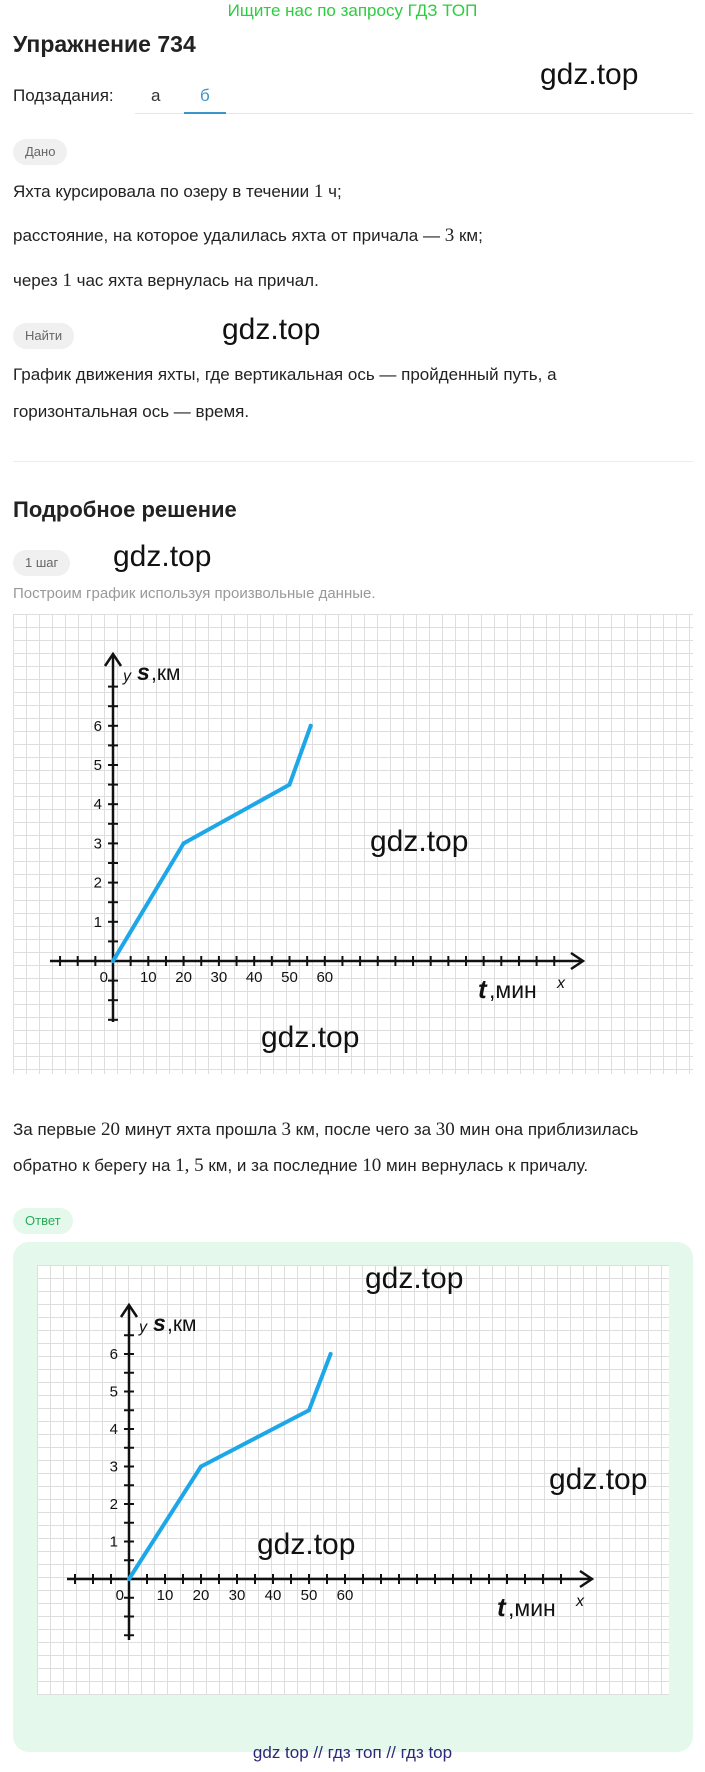 This screenshot has height=1772, width=705. Describe the element at coordinates (177, 191) in the screenshot. I see `given-line-1: Яхта курсировала по озеру в течении 1 ч;` at that location.